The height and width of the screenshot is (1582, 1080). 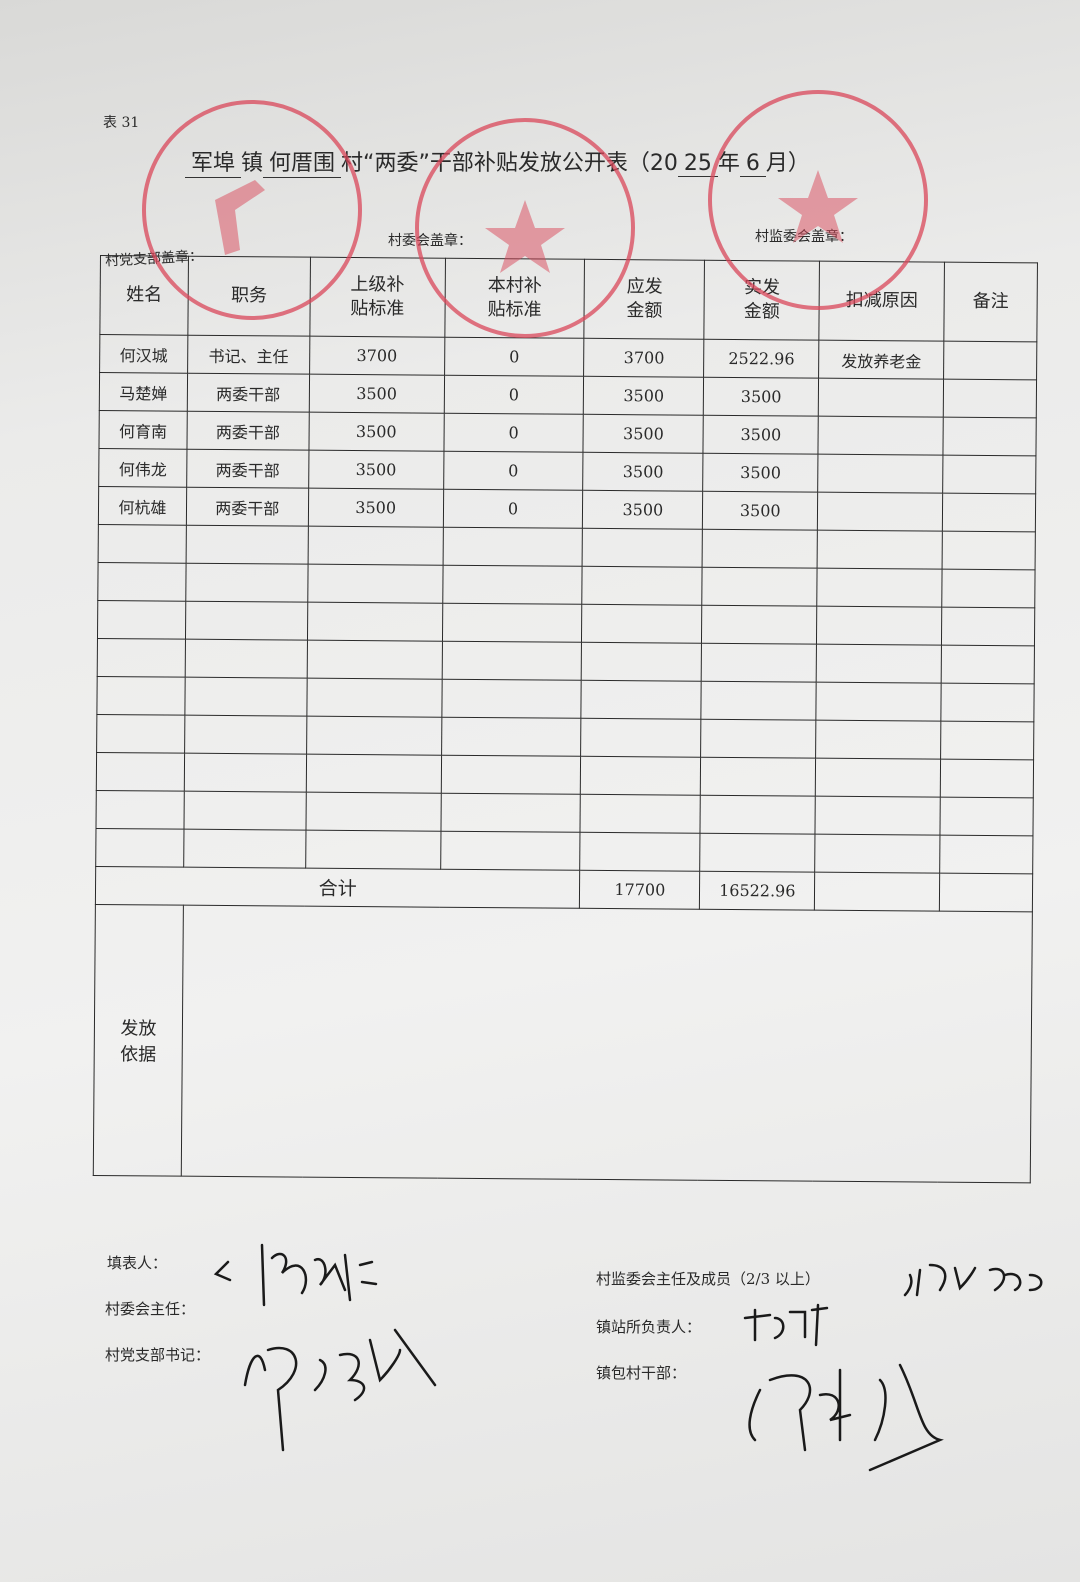 I want to click on cell-deduction-reason: 发放养老金, so click(x=881, y=360).